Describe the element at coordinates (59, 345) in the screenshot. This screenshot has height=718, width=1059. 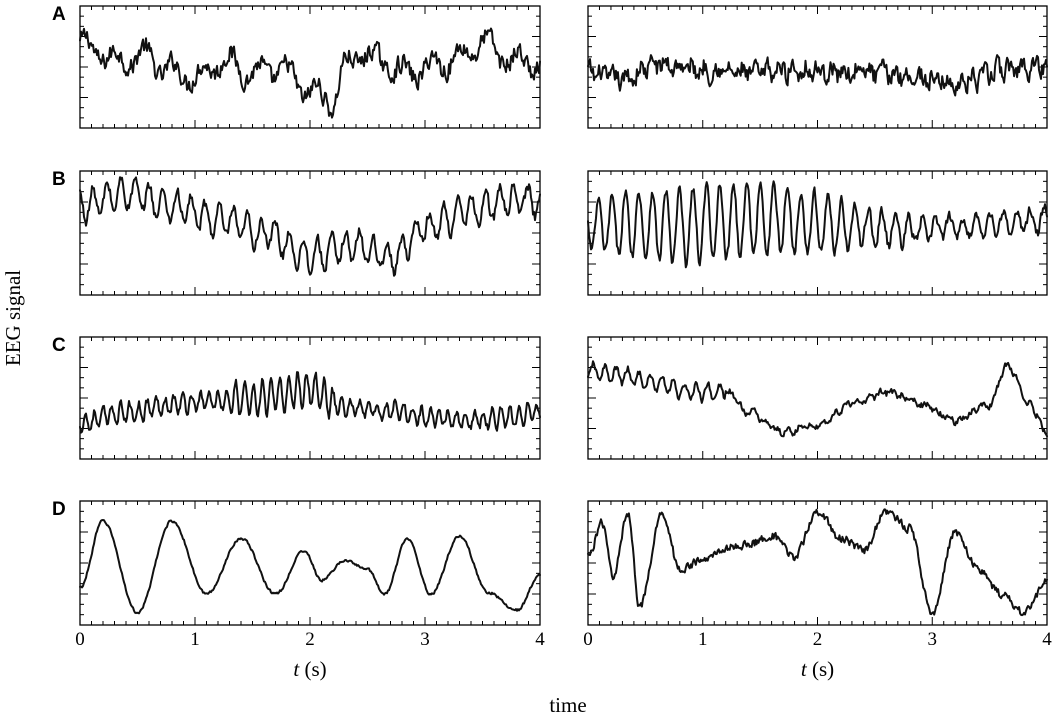
I see `panel-letter-c: C` at that location.